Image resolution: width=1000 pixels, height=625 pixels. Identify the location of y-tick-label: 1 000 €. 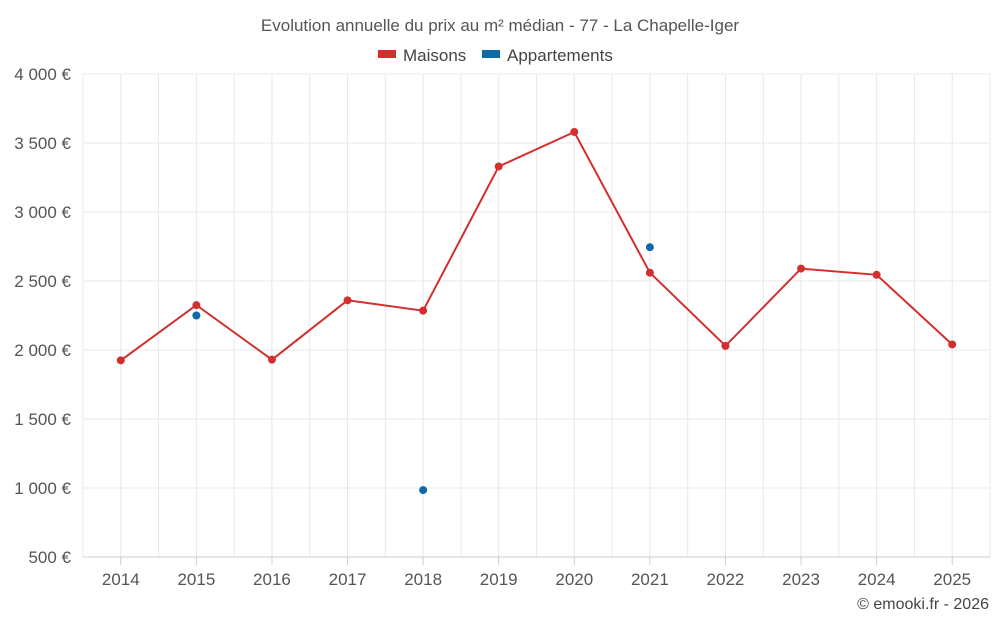
(42, 488).